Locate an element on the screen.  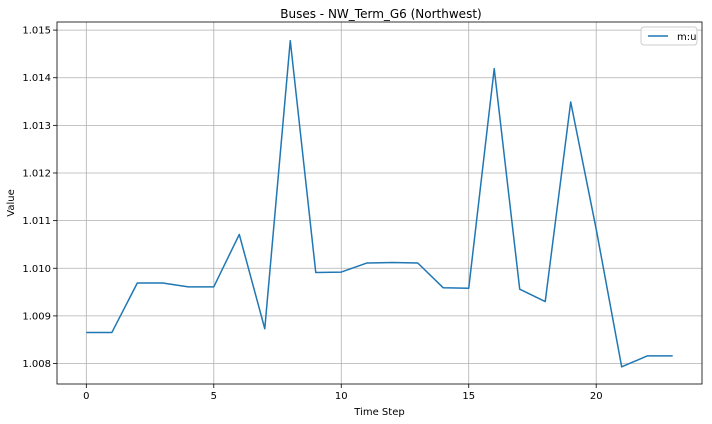
x-tick-label: 10 is located at coordinates (341, 396).